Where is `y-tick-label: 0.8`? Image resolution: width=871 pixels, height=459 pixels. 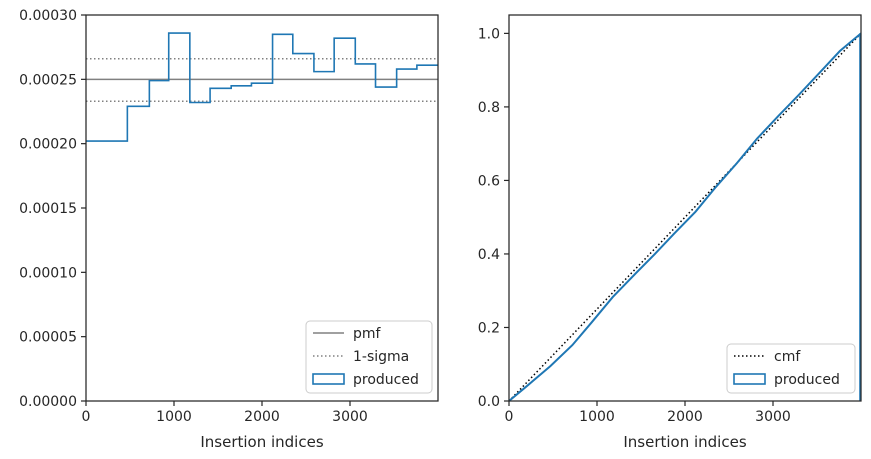
y-tick-label: 0.8 is located at coordinates (489, 108).